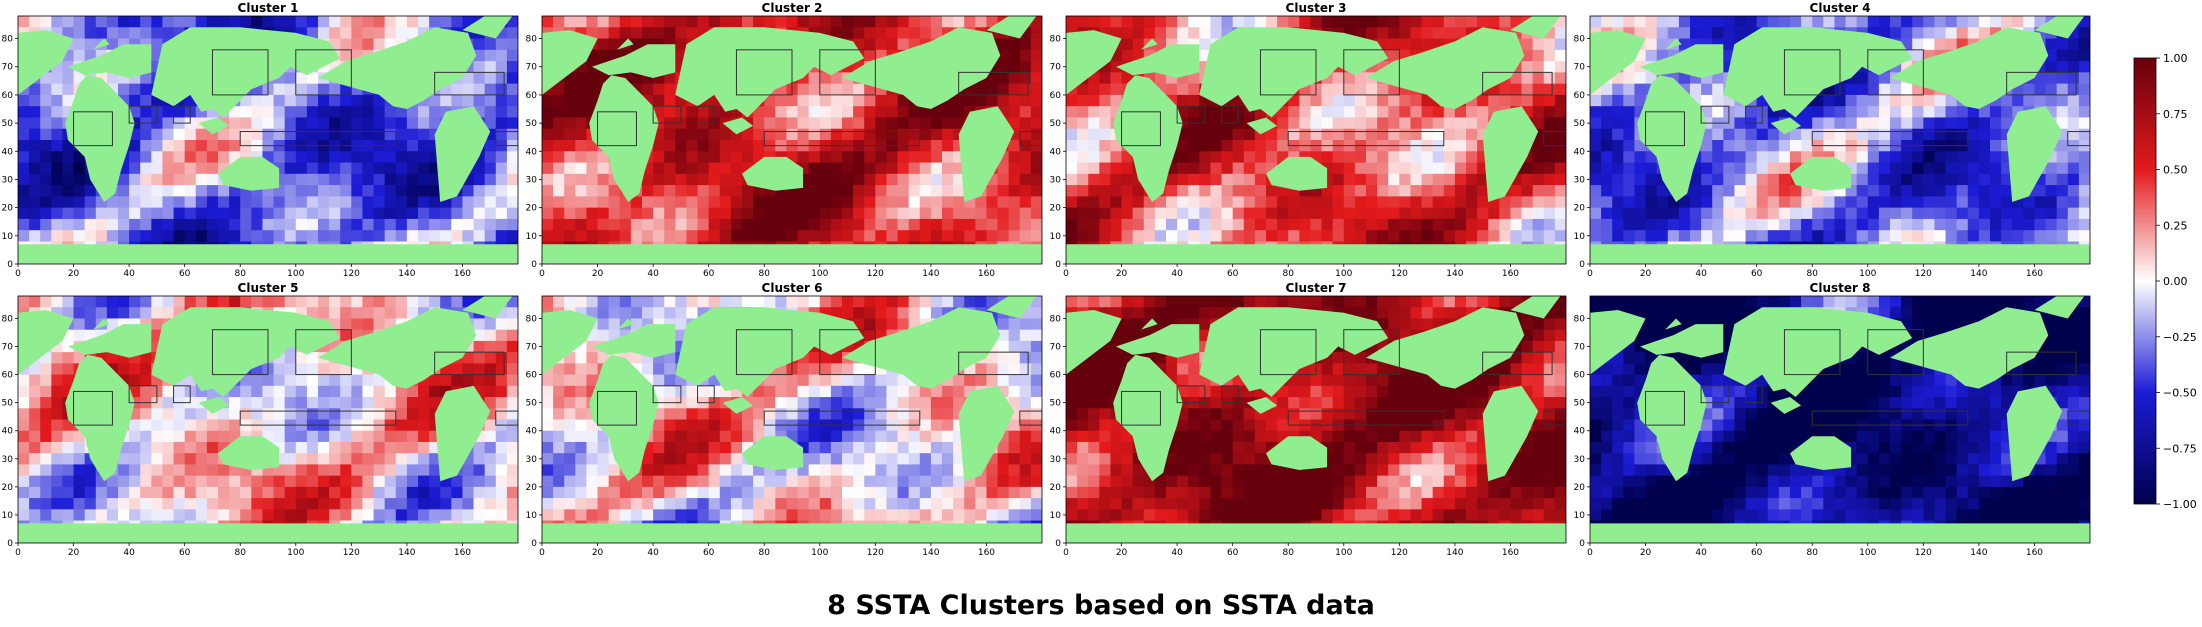 The image size is (2202, 627). What do you see at coordinates (1646, 274) in the screenshot?
I see `x-tick-label: 20` at bounding box center [1646, 274].